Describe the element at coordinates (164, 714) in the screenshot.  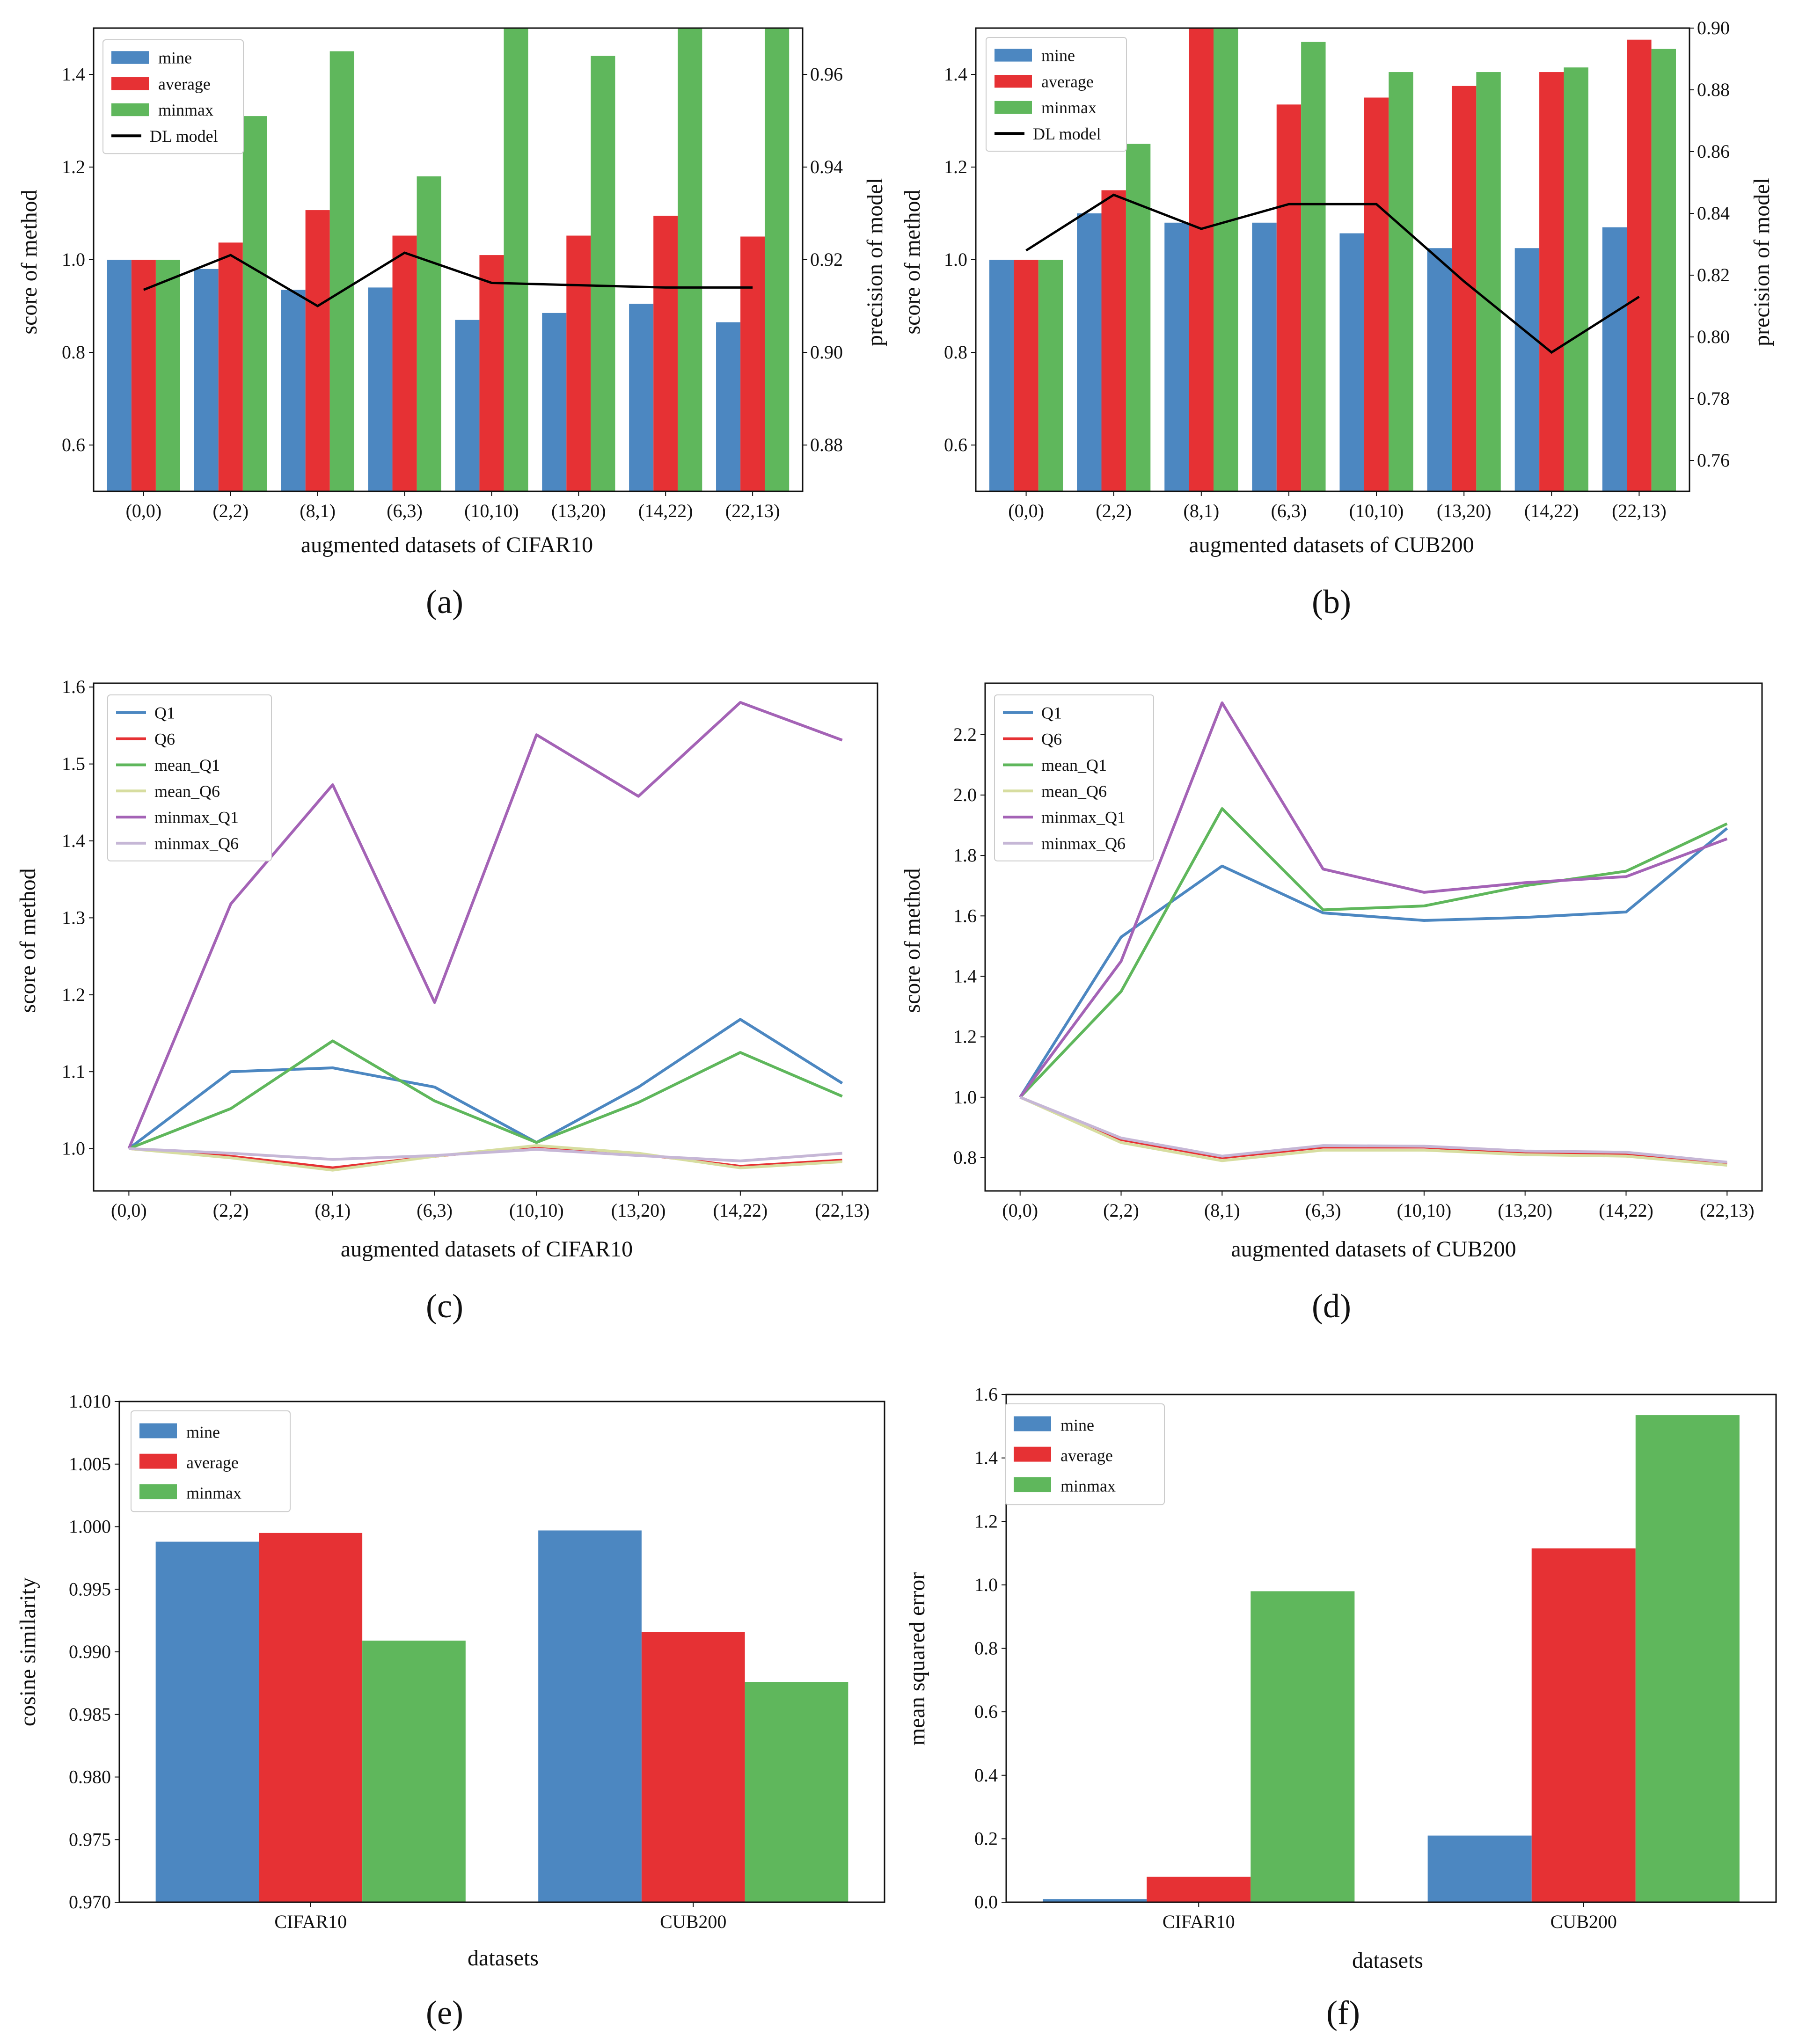
I see `legend-c-label-0: Q1` at that location.